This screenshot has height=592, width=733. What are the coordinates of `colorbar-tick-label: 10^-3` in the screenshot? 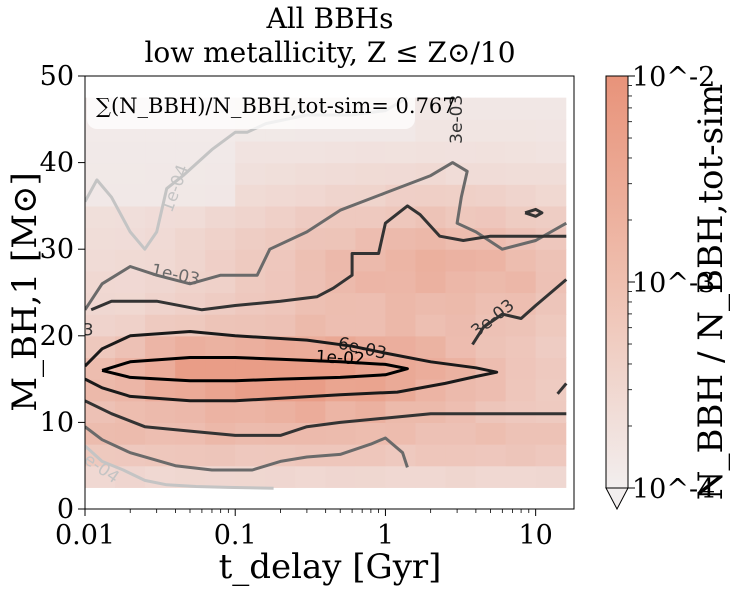 It's located at (673, 283).